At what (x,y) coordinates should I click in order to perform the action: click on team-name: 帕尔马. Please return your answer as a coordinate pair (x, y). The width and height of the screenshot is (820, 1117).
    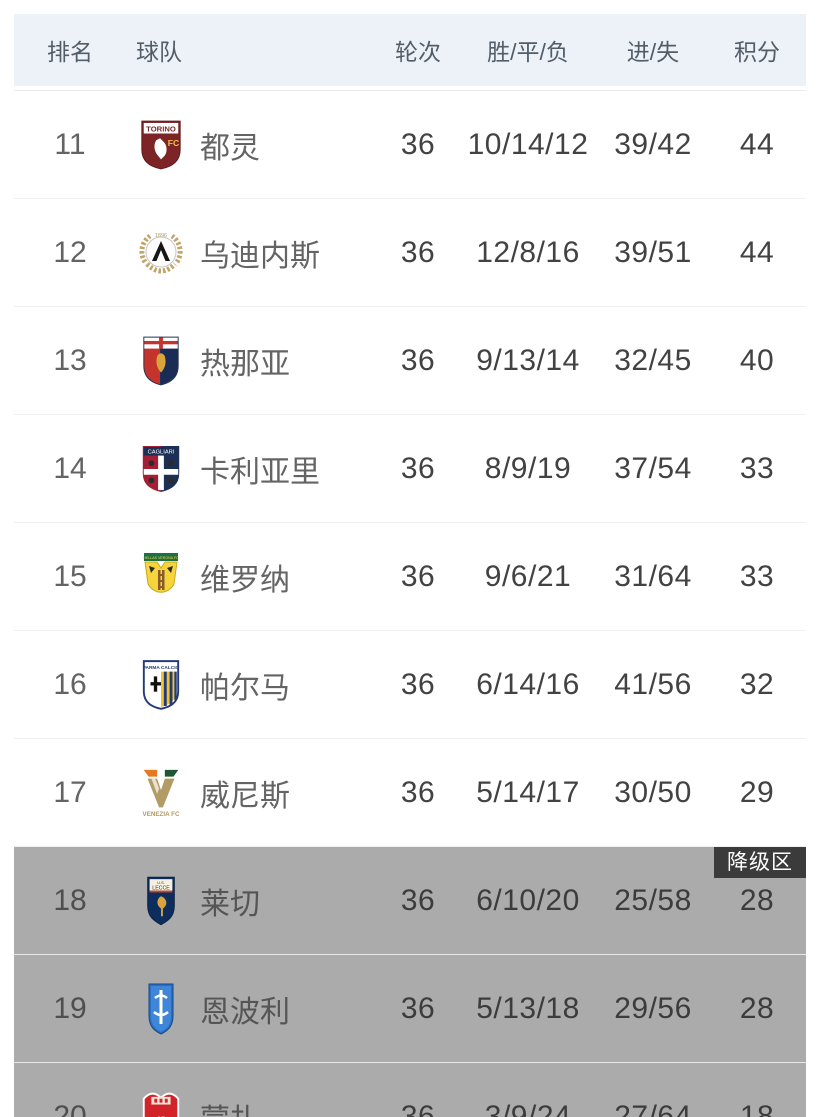
    Looking at the image, I should click on (245, 688).